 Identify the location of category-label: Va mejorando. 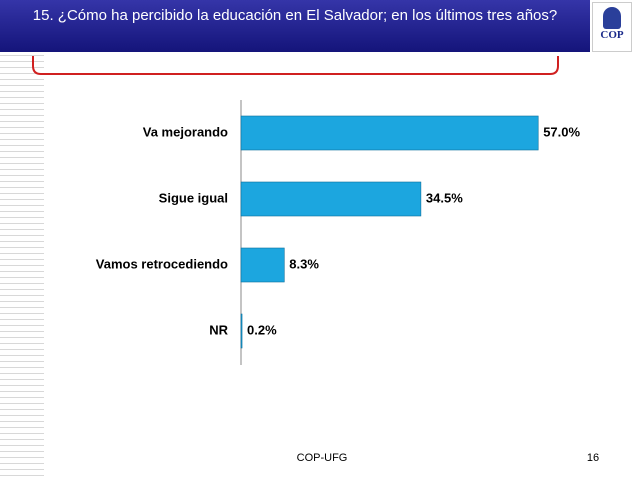
(185, 131).